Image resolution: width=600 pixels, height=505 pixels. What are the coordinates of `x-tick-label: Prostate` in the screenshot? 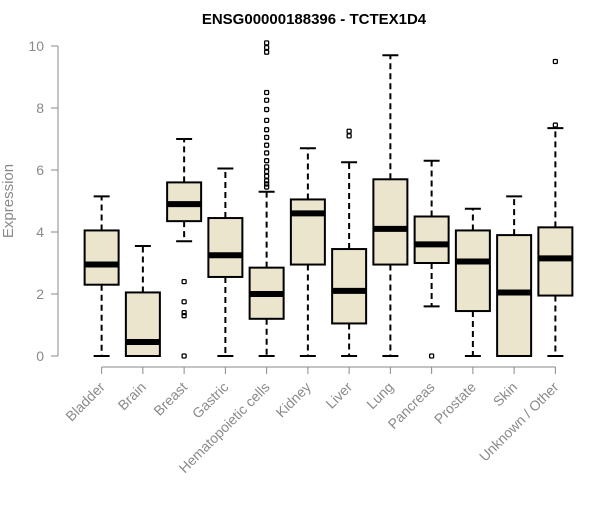 It's located at (455, 403).